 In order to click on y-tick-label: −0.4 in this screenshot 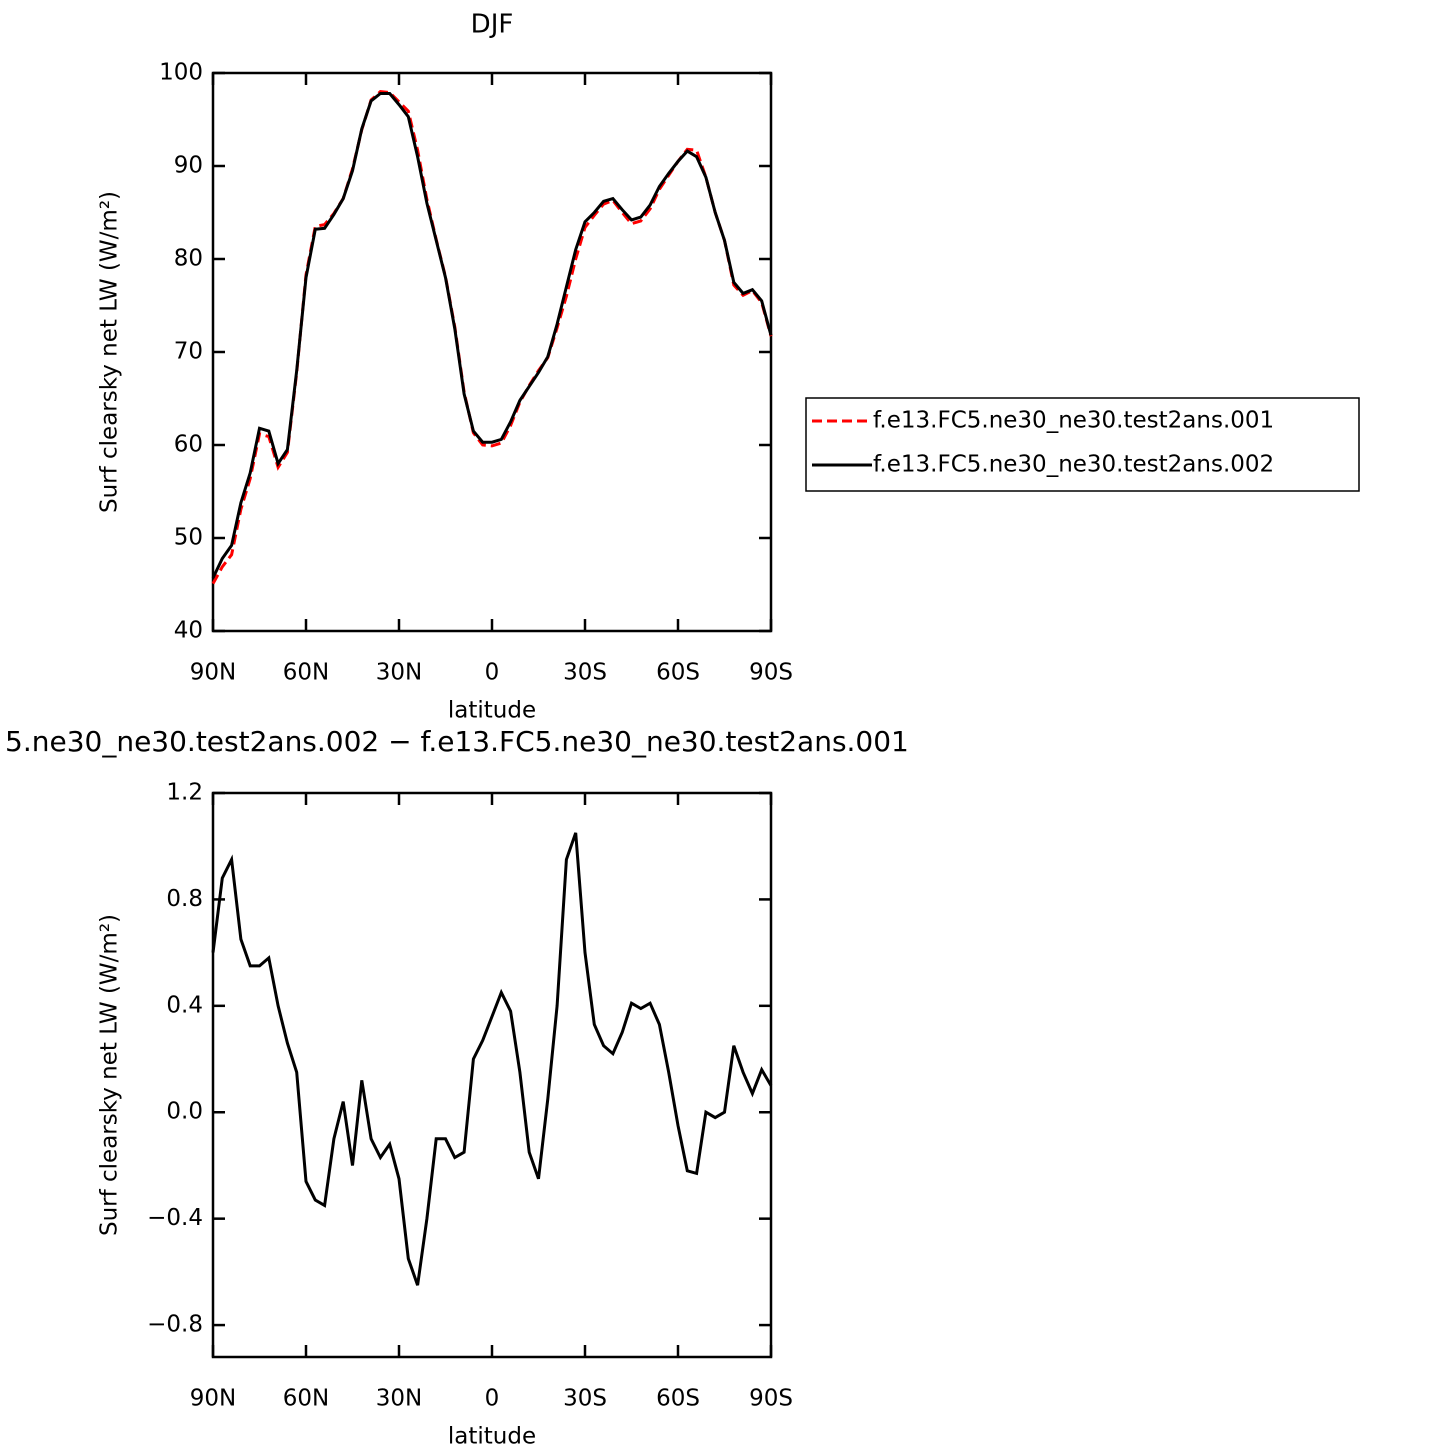, I will do `click(175, 1218)`.